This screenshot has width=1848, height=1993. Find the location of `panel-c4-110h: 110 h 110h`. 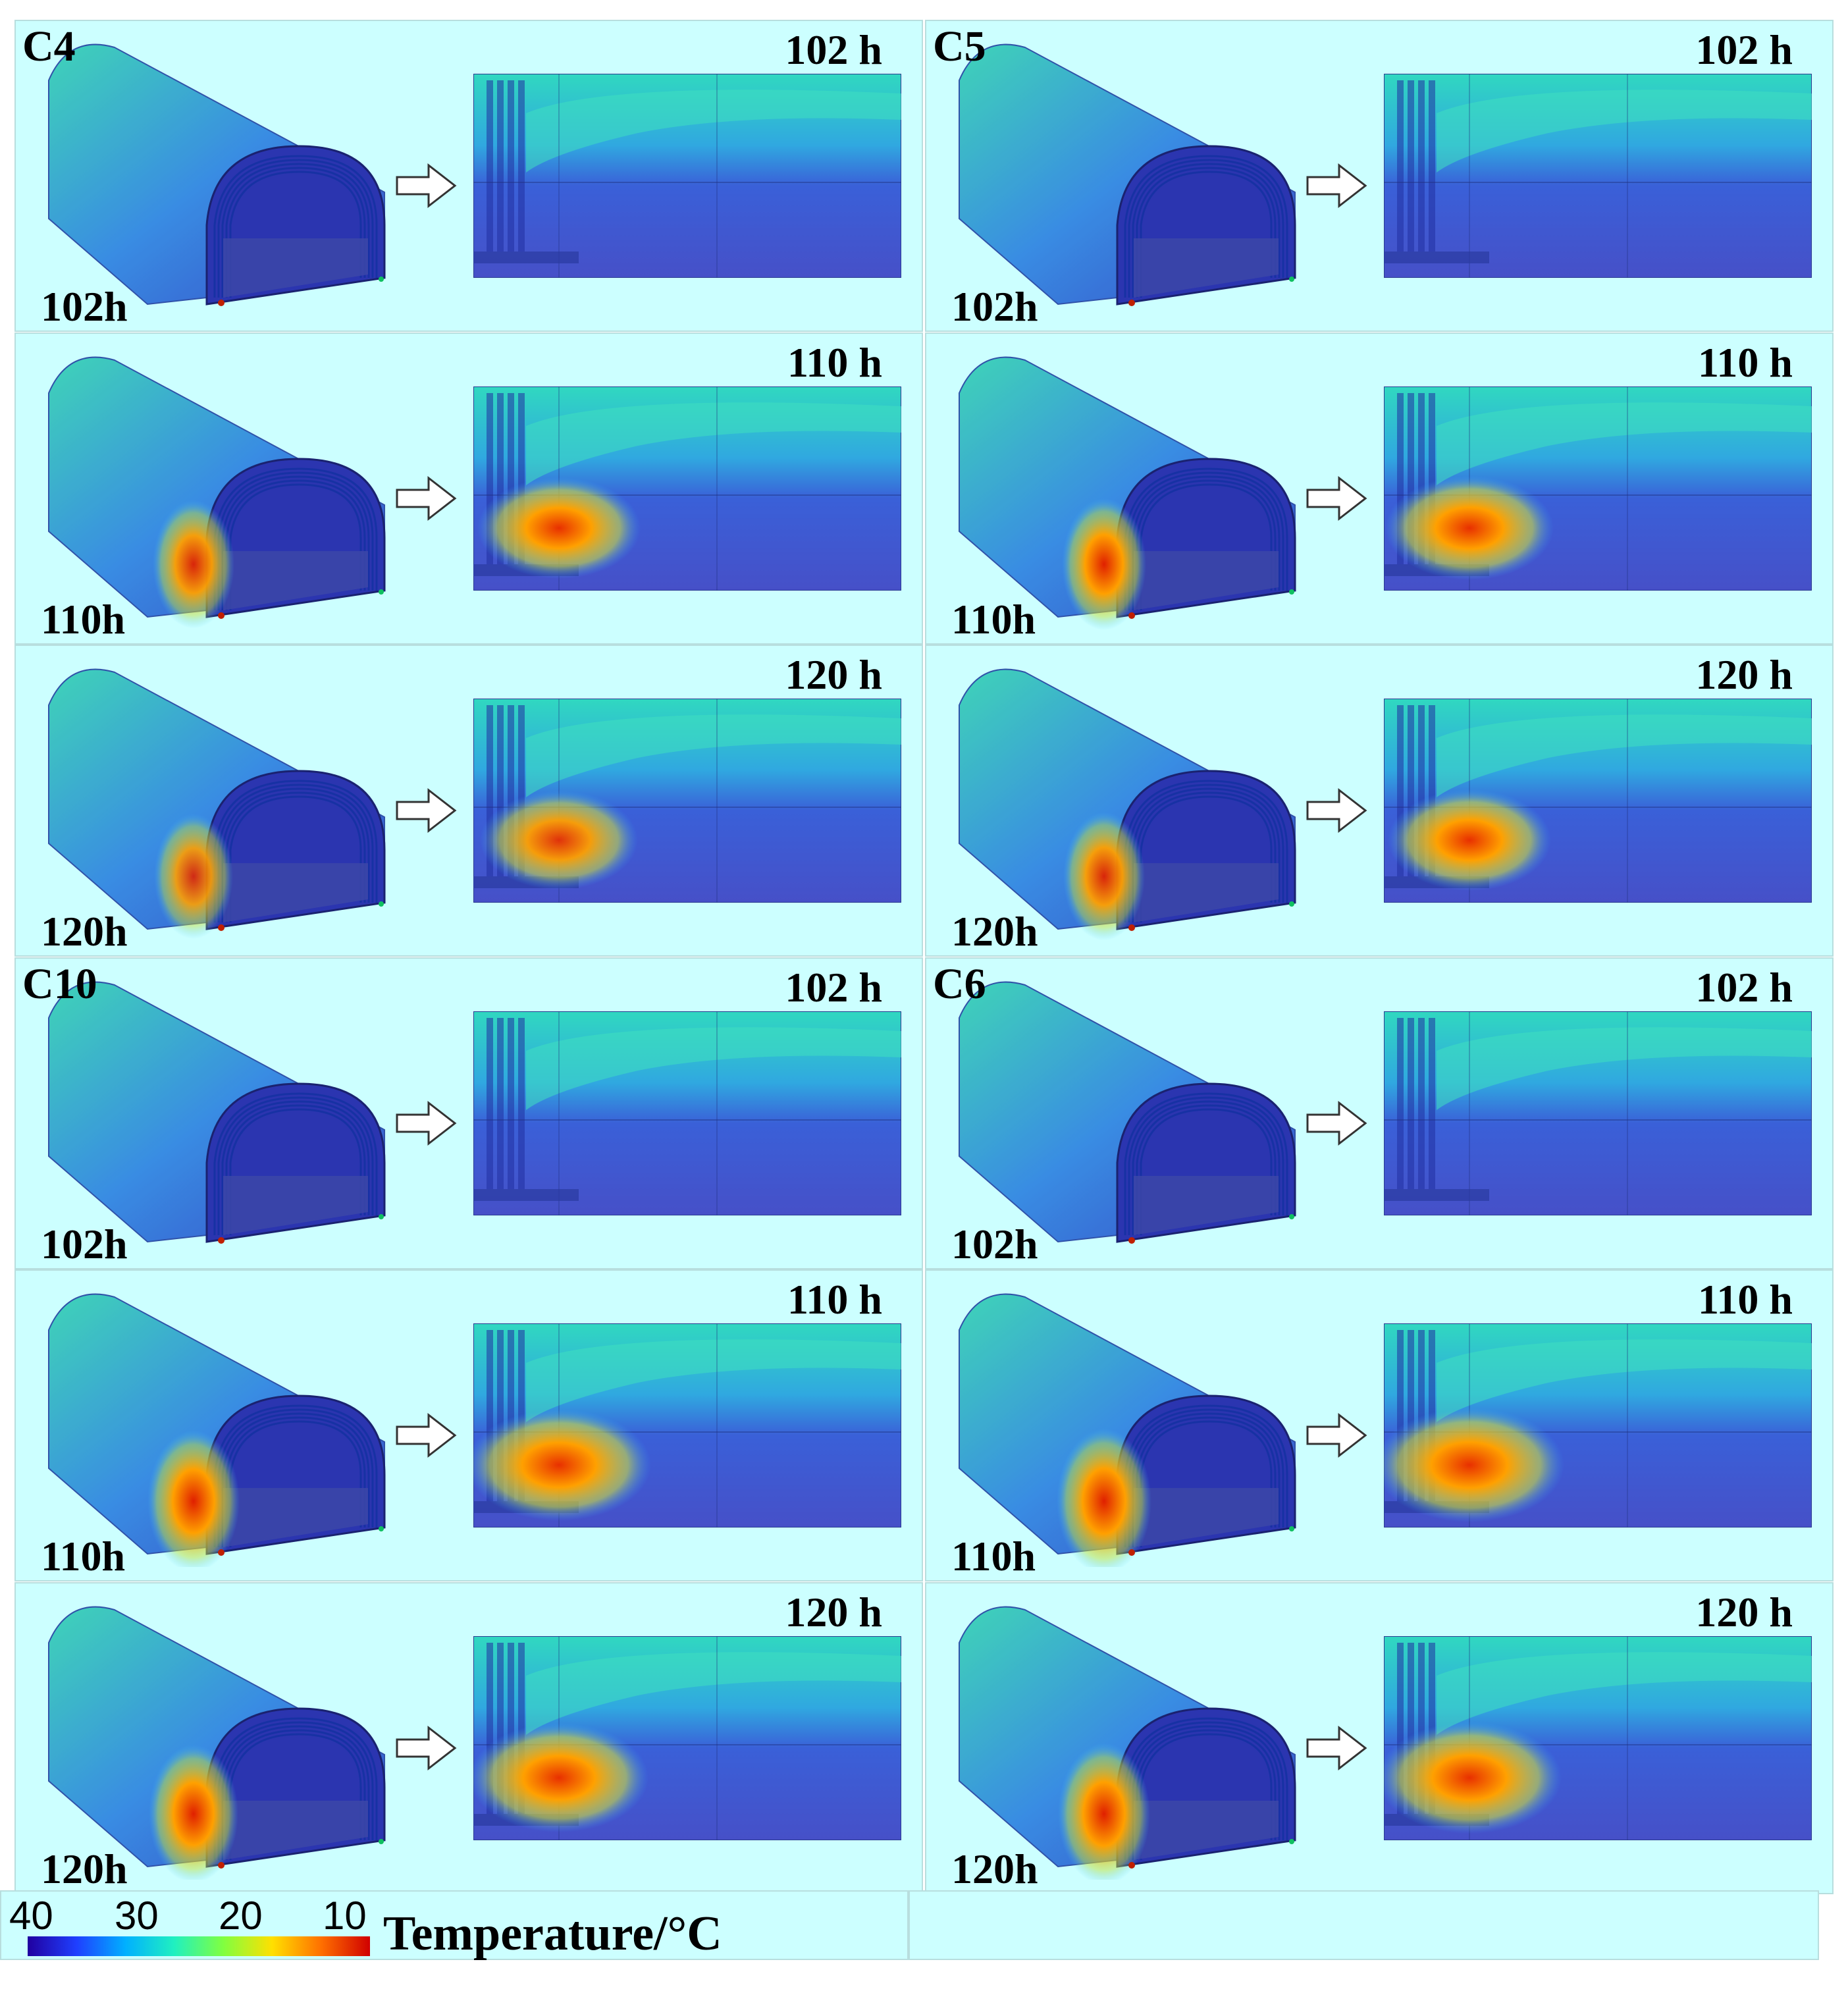

panel-c4-110h: 110 h 110h is located at coordinates (468, 488).